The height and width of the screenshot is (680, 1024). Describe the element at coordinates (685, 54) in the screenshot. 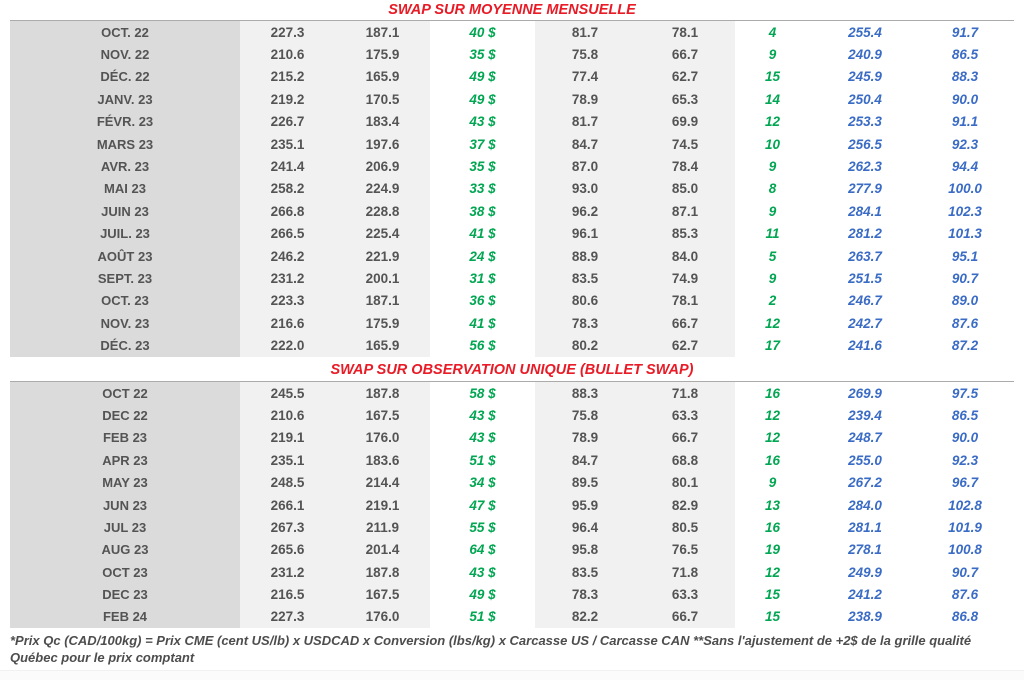

I see `cell-value: 66.7` at that location.